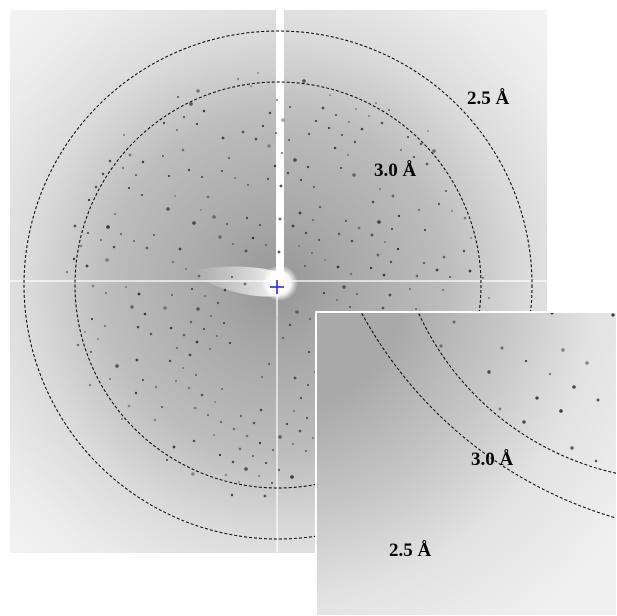 This screenshot has width=617, height=616. Describe the element at coordinates (488, 98) in the screenshot. I see `main-ring-label-2-5: 2.5 Å` at that location.